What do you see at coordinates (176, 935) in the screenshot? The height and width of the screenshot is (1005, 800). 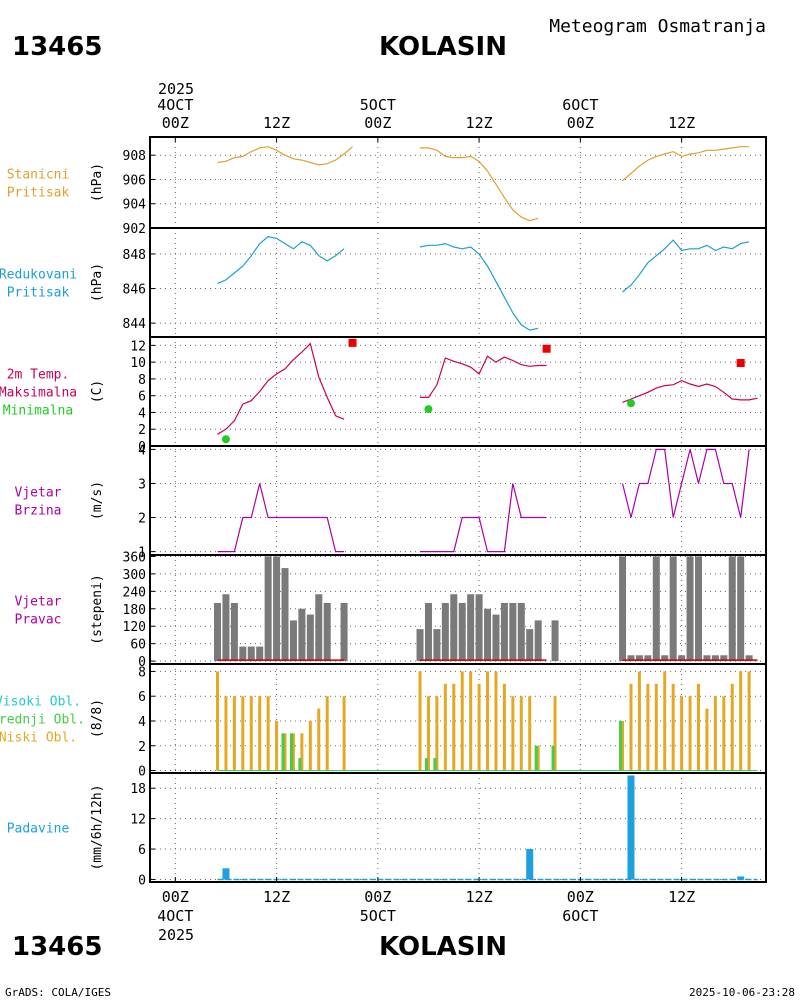 I see `bottom-year-label: 2025` at bounding box center [176, 935].